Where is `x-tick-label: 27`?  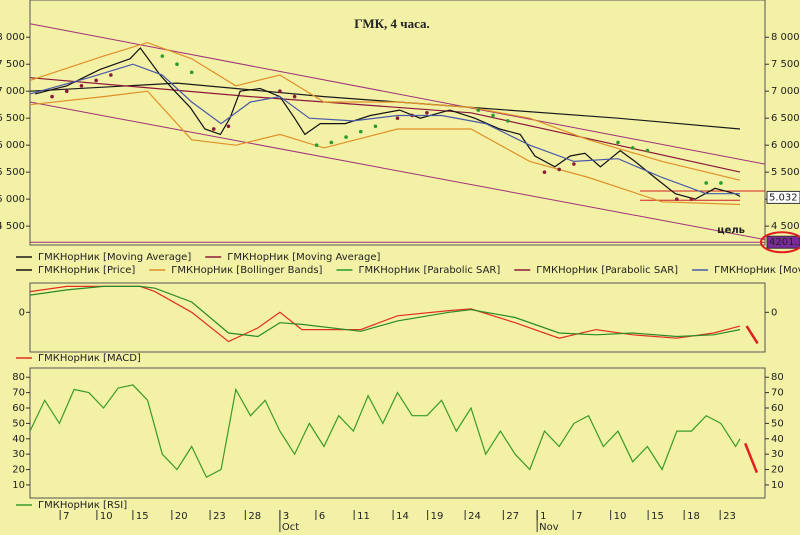 x-tick-label: 27 is located at coordinates (512, 516).